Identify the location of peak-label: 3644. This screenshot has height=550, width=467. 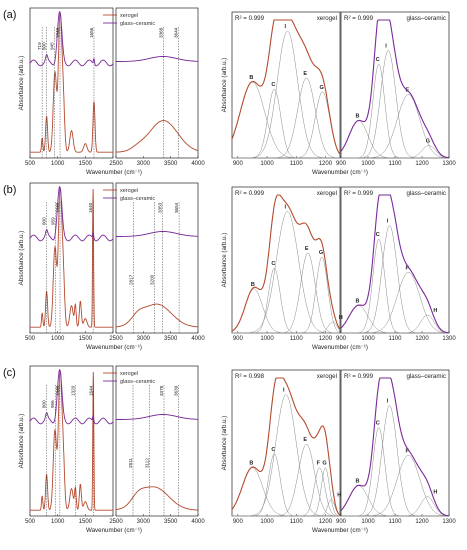
(176, 32).